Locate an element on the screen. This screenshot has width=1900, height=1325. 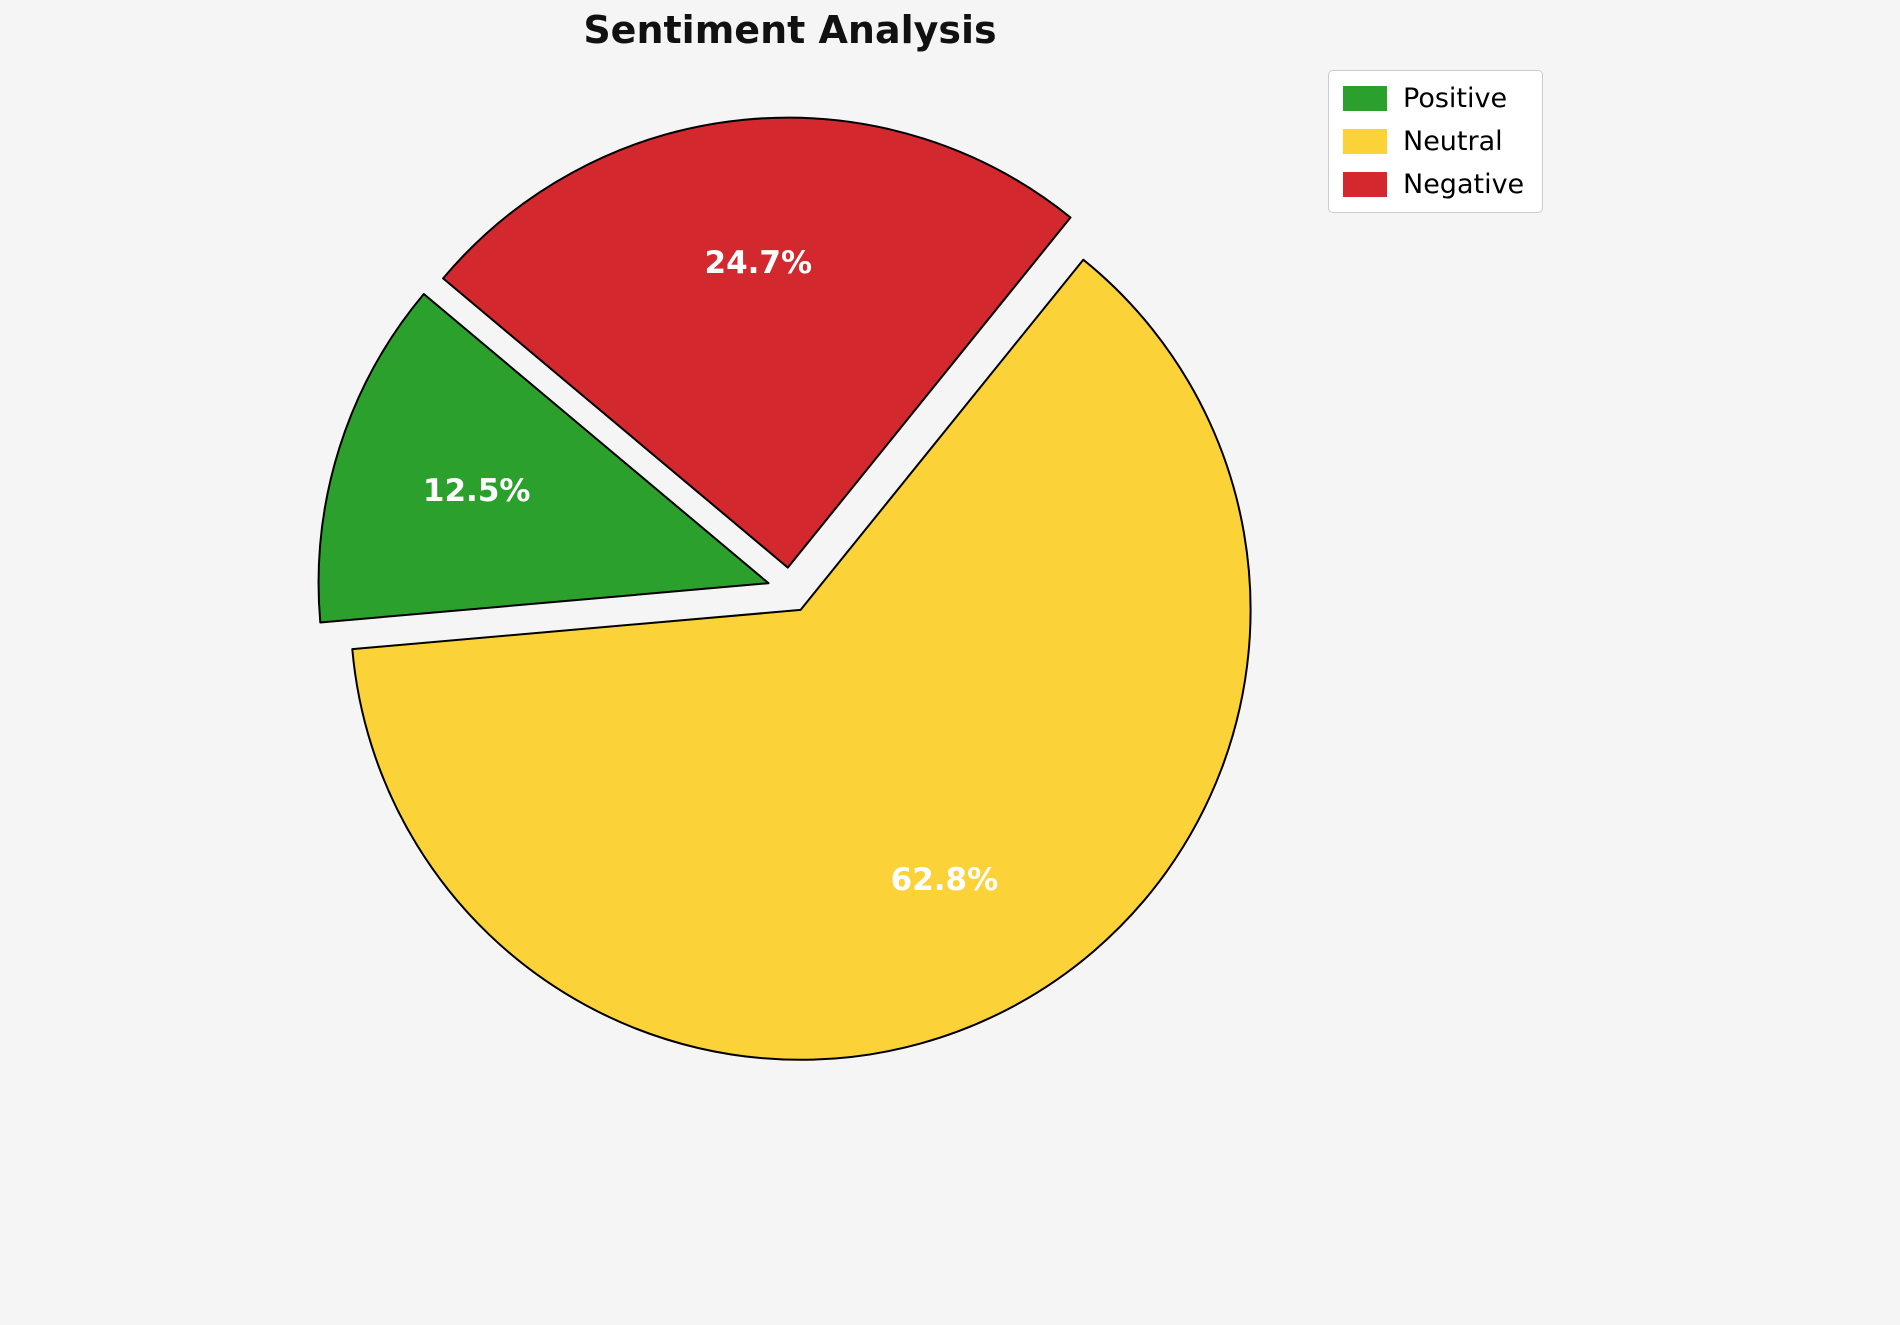
chart-title: Sentiment Analysis is located at coordinates (790, 30).